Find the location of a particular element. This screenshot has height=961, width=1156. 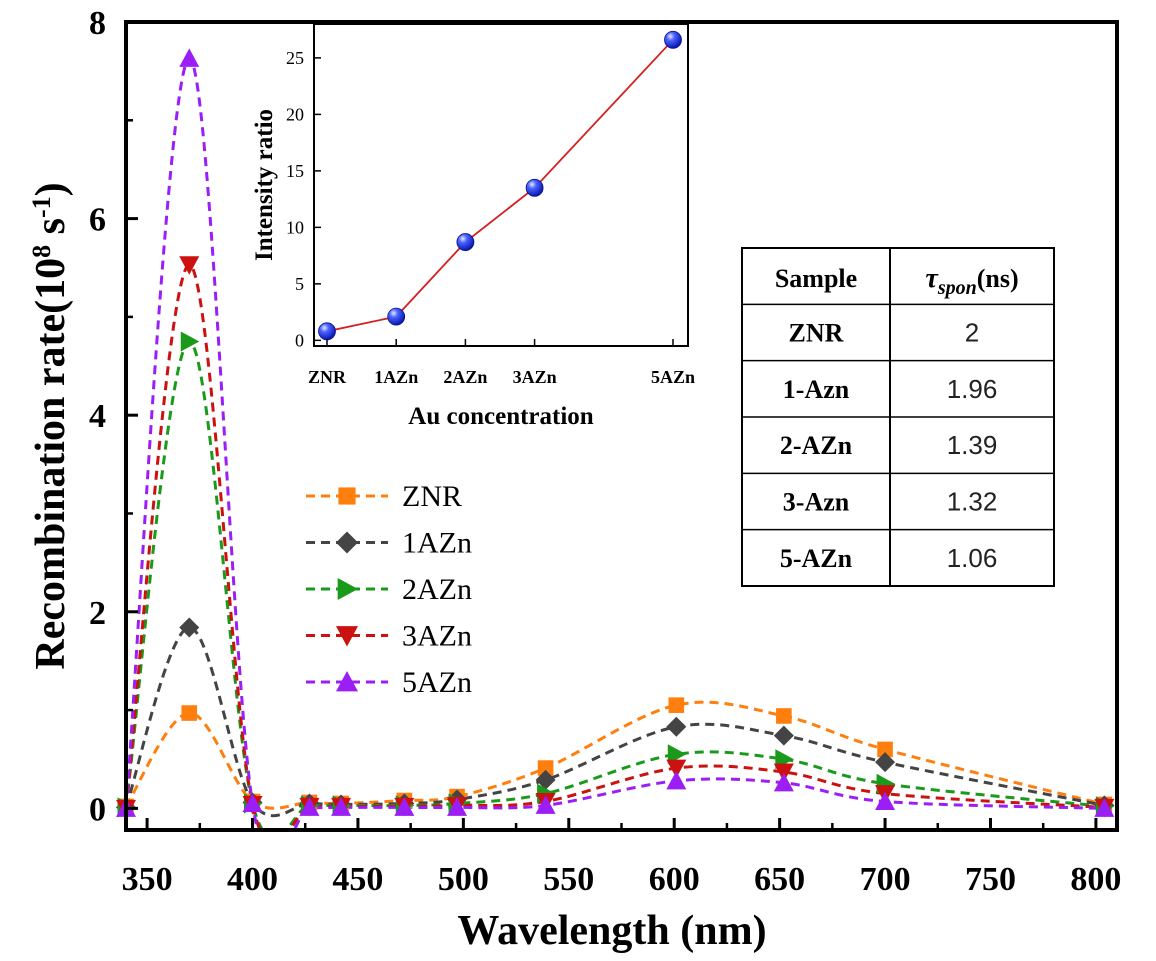

inset-y-tick-label: 20 is located at coordinates (295, 114).